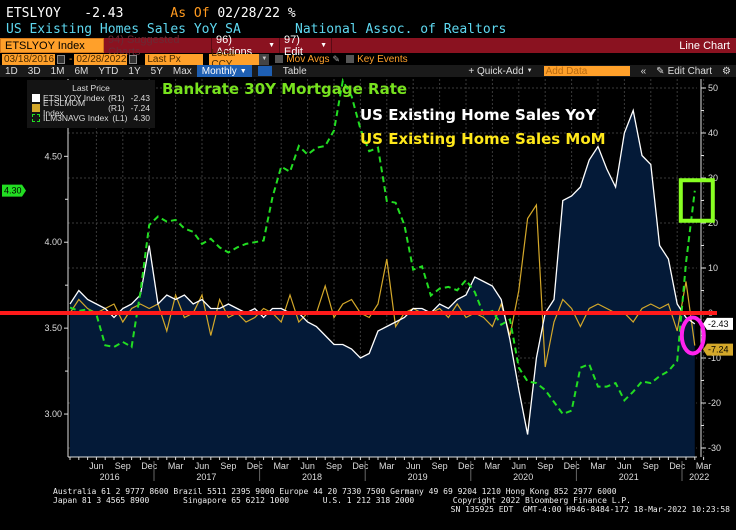 This screenshot has width=736, height=530. What do you see at coordinates (306, 46) in the screenshot?
I see `edit-menu: 97) Edit ▼` at bounding box center [306, 46].